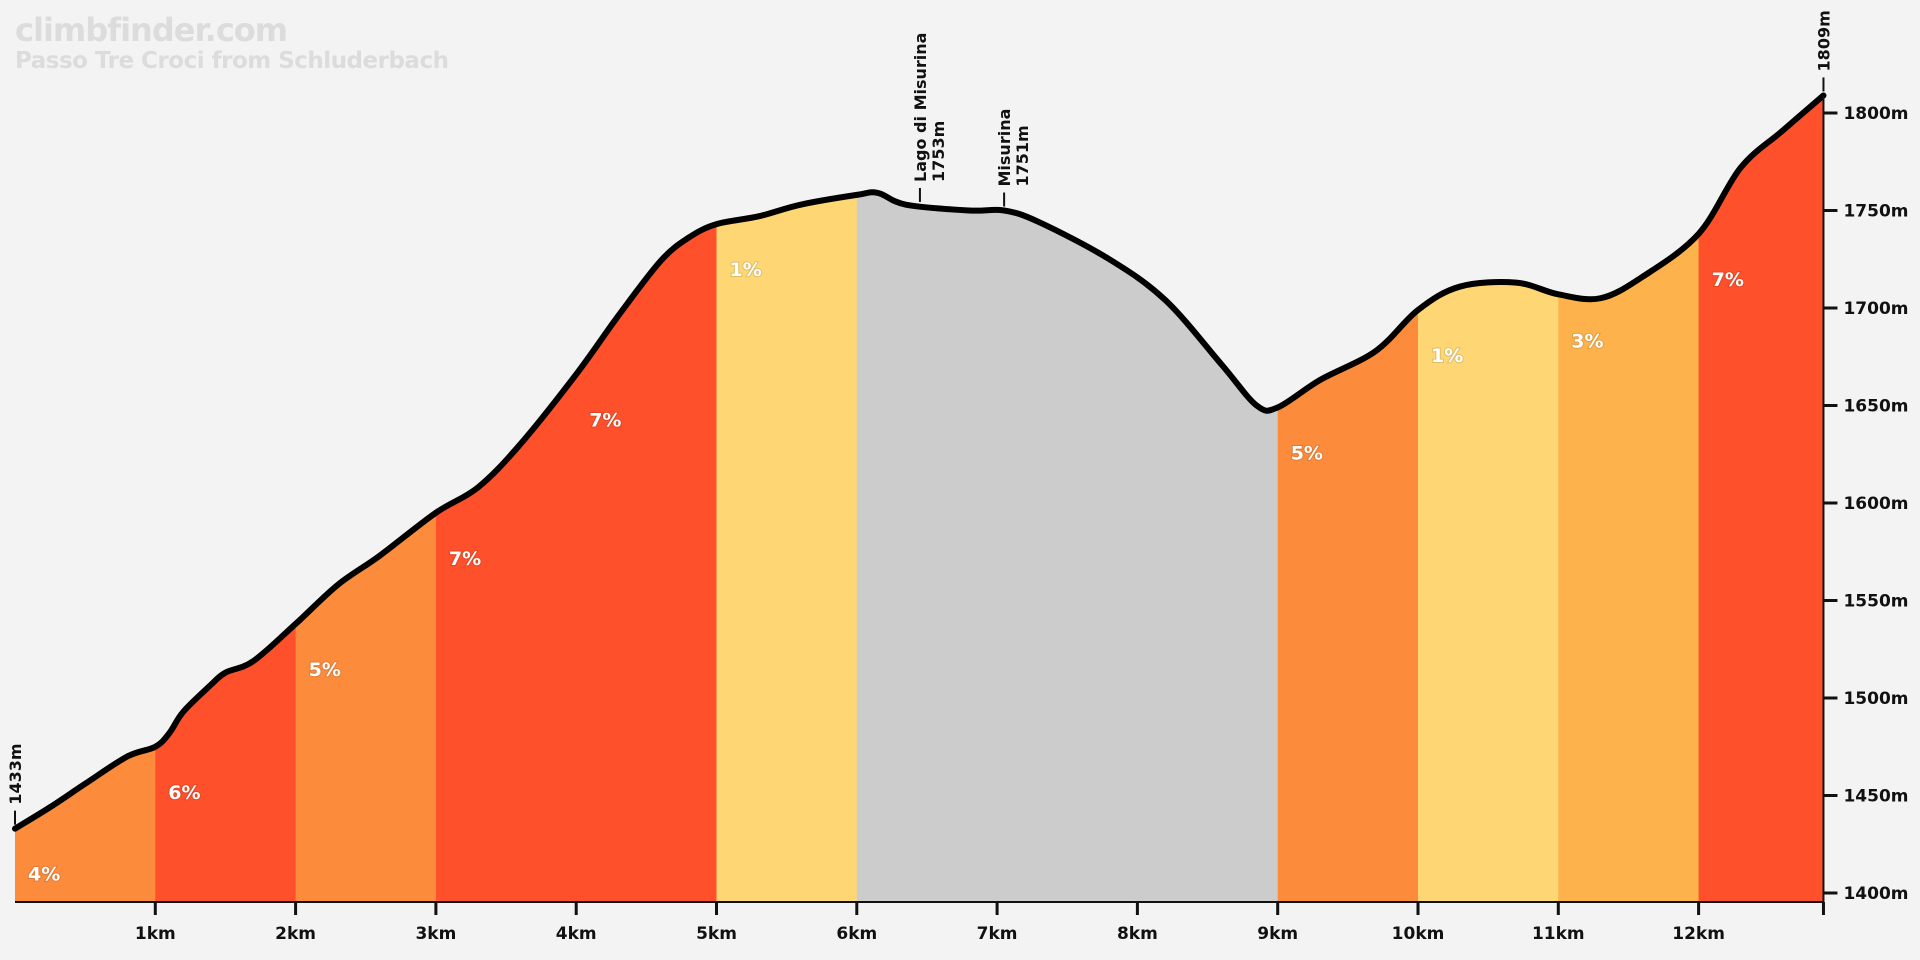  I want to click on waypoint-elevation: 1753m, so click(938, 151).